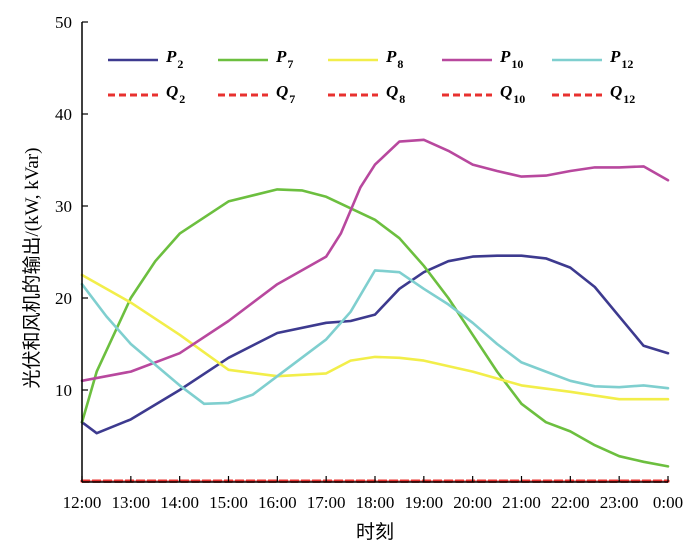  What do you see at coordinates (619, 502) in the screenshot?
I see `x-tick-label: 23:00` at bounding box center [619, 502].